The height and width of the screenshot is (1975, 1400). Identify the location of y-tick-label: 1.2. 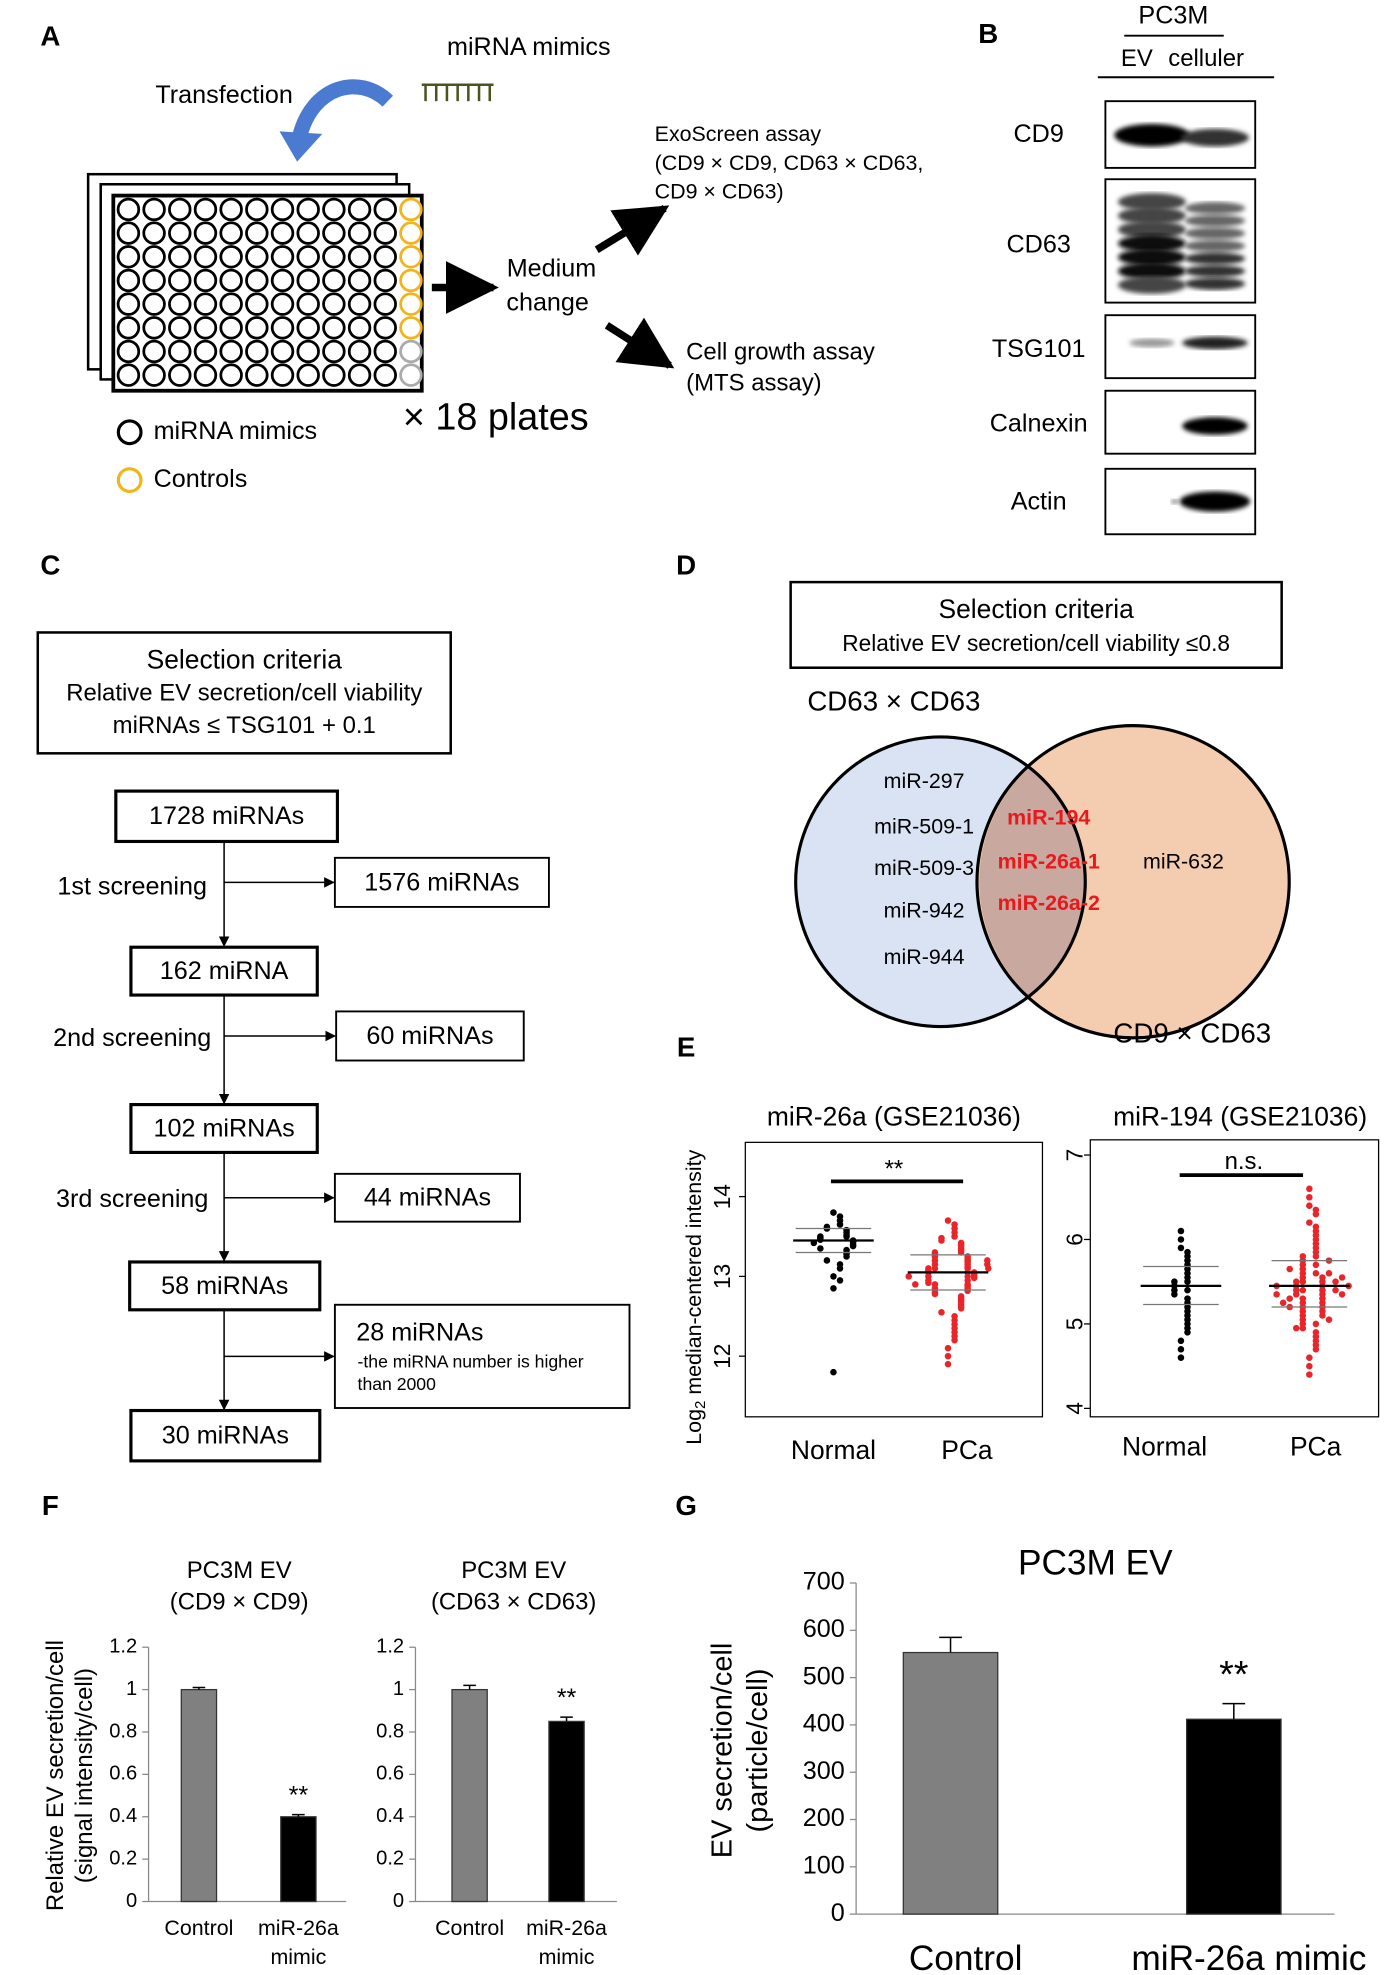
(123, 1647).